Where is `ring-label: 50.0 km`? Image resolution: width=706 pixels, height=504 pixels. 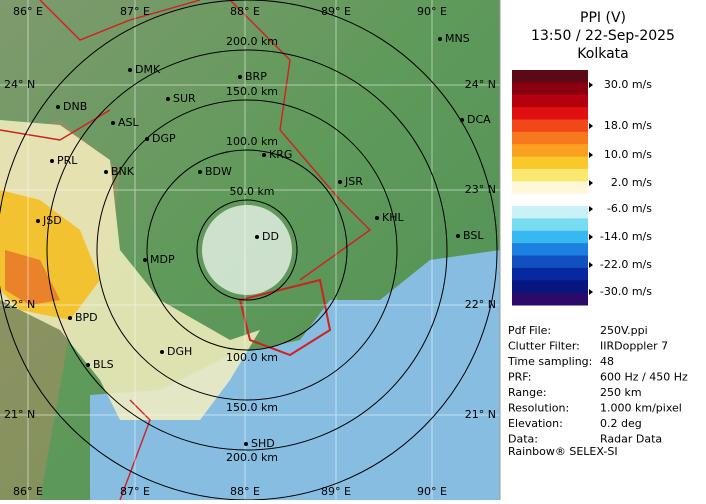 ring-label: 50.0 km is located at coordinates (251, 191).